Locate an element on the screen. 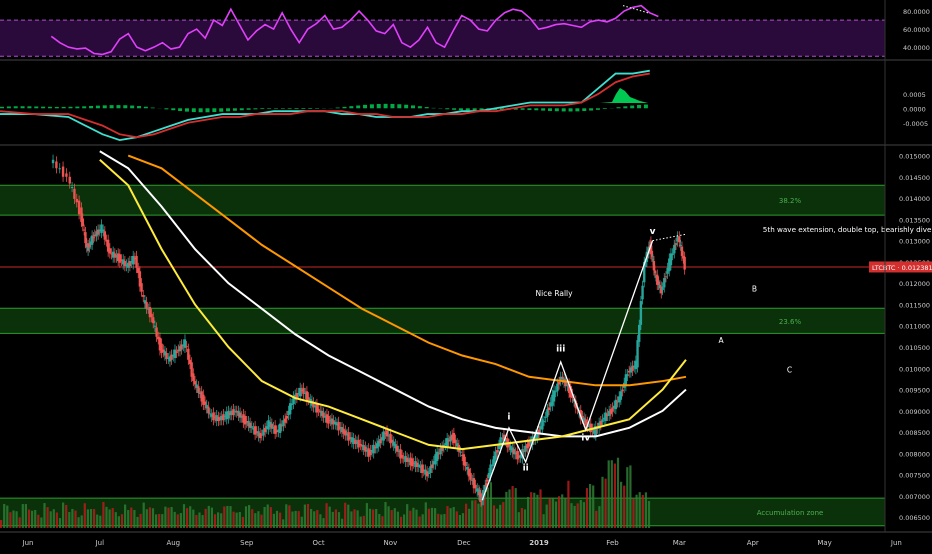  price-tag-symbol: LTCBTC is located at coordinates (884, 268).